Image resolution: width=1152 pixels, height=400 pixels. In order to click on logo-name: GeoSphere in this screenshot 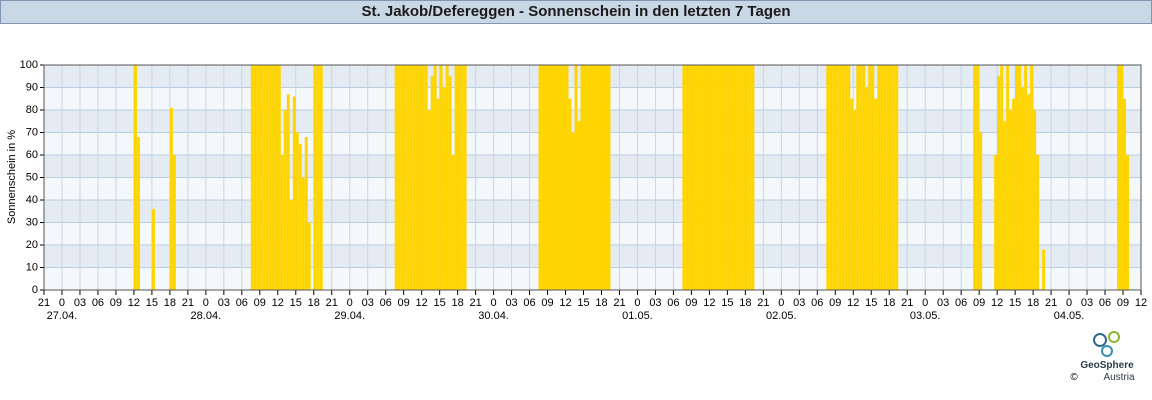, I will do `click(1107, 365)`.